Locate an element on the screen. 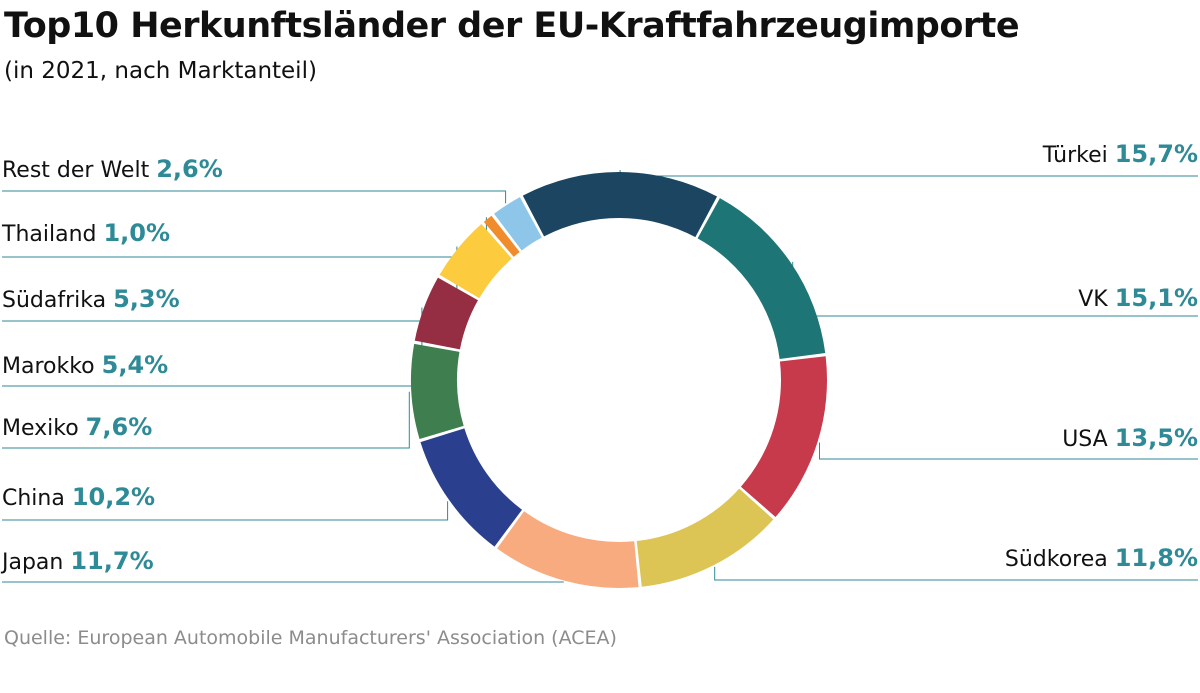  label-japan: Japan 11,7% is located at coordinates (77, 561).